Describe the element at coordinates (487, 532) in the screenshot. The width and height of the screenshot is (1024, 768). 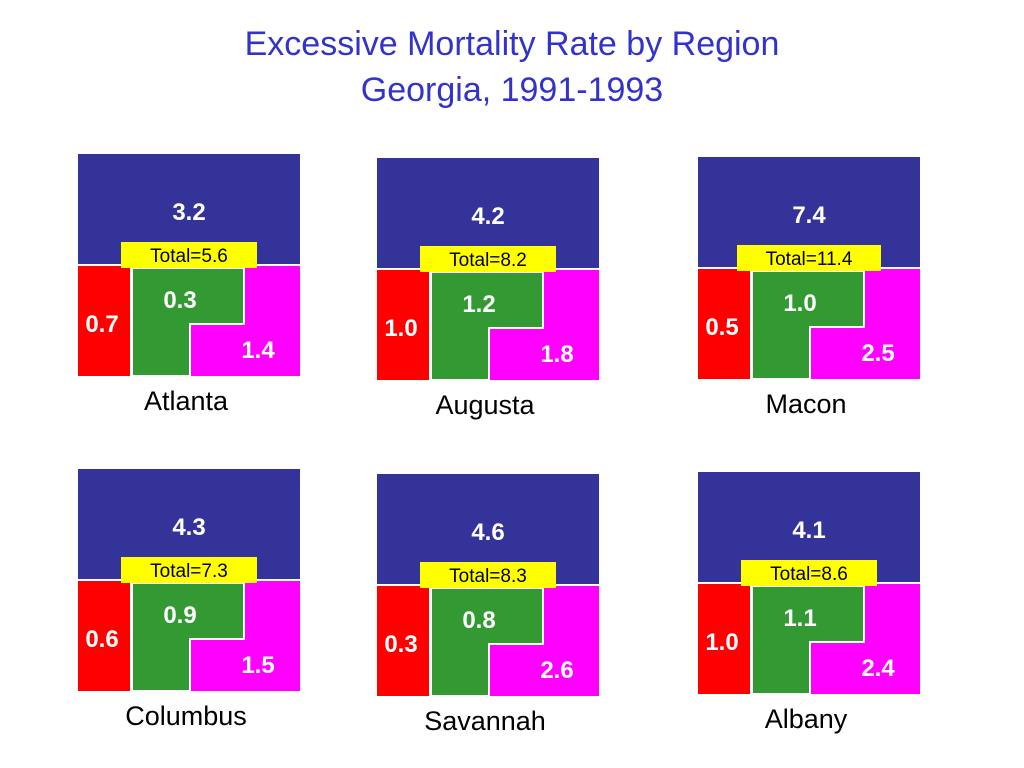
I see `top-value: 4.6` at that location.